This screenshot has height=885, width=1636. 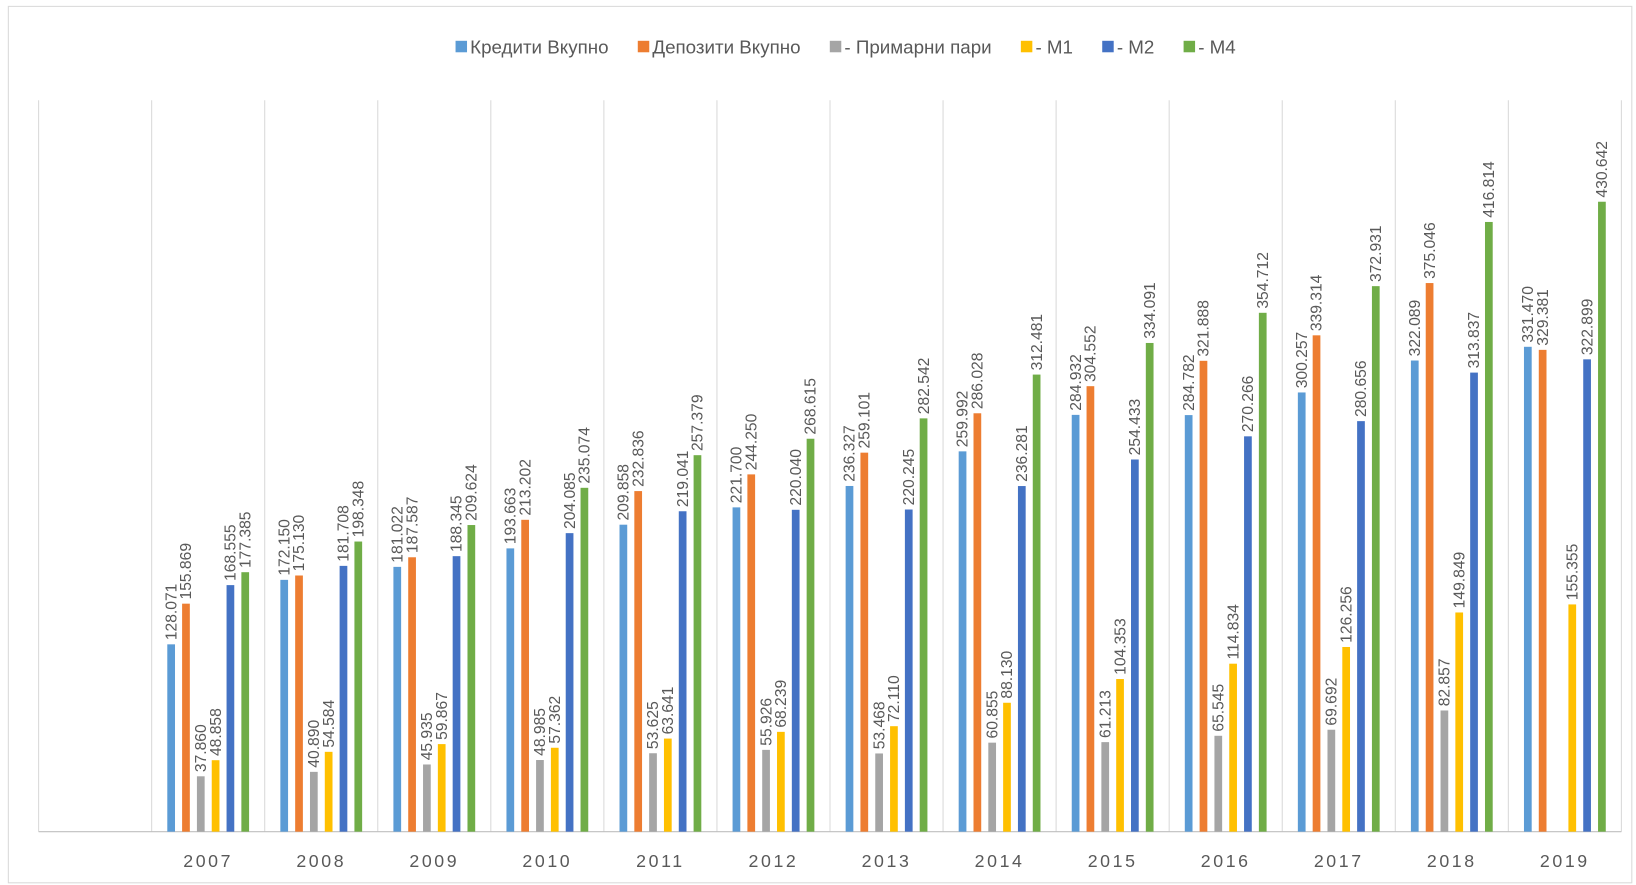 I want to click on data-label: 53.625, so click(x=653, y=725).